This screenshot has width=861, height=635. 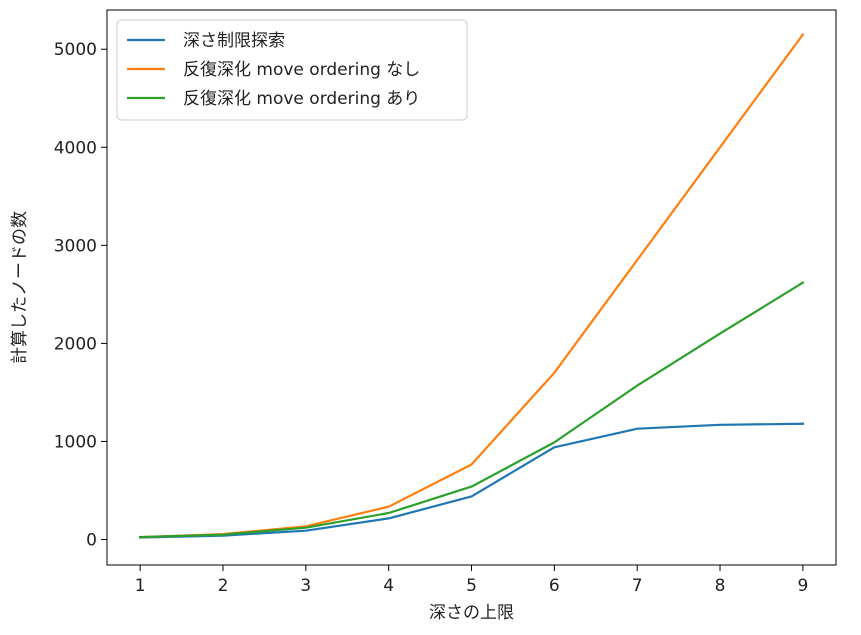 What do you see at coordinates (301, 70) in the screenshot?
I see `legend-label-2: 反復深化 move ordering なし` at bounding box center [301, 70].